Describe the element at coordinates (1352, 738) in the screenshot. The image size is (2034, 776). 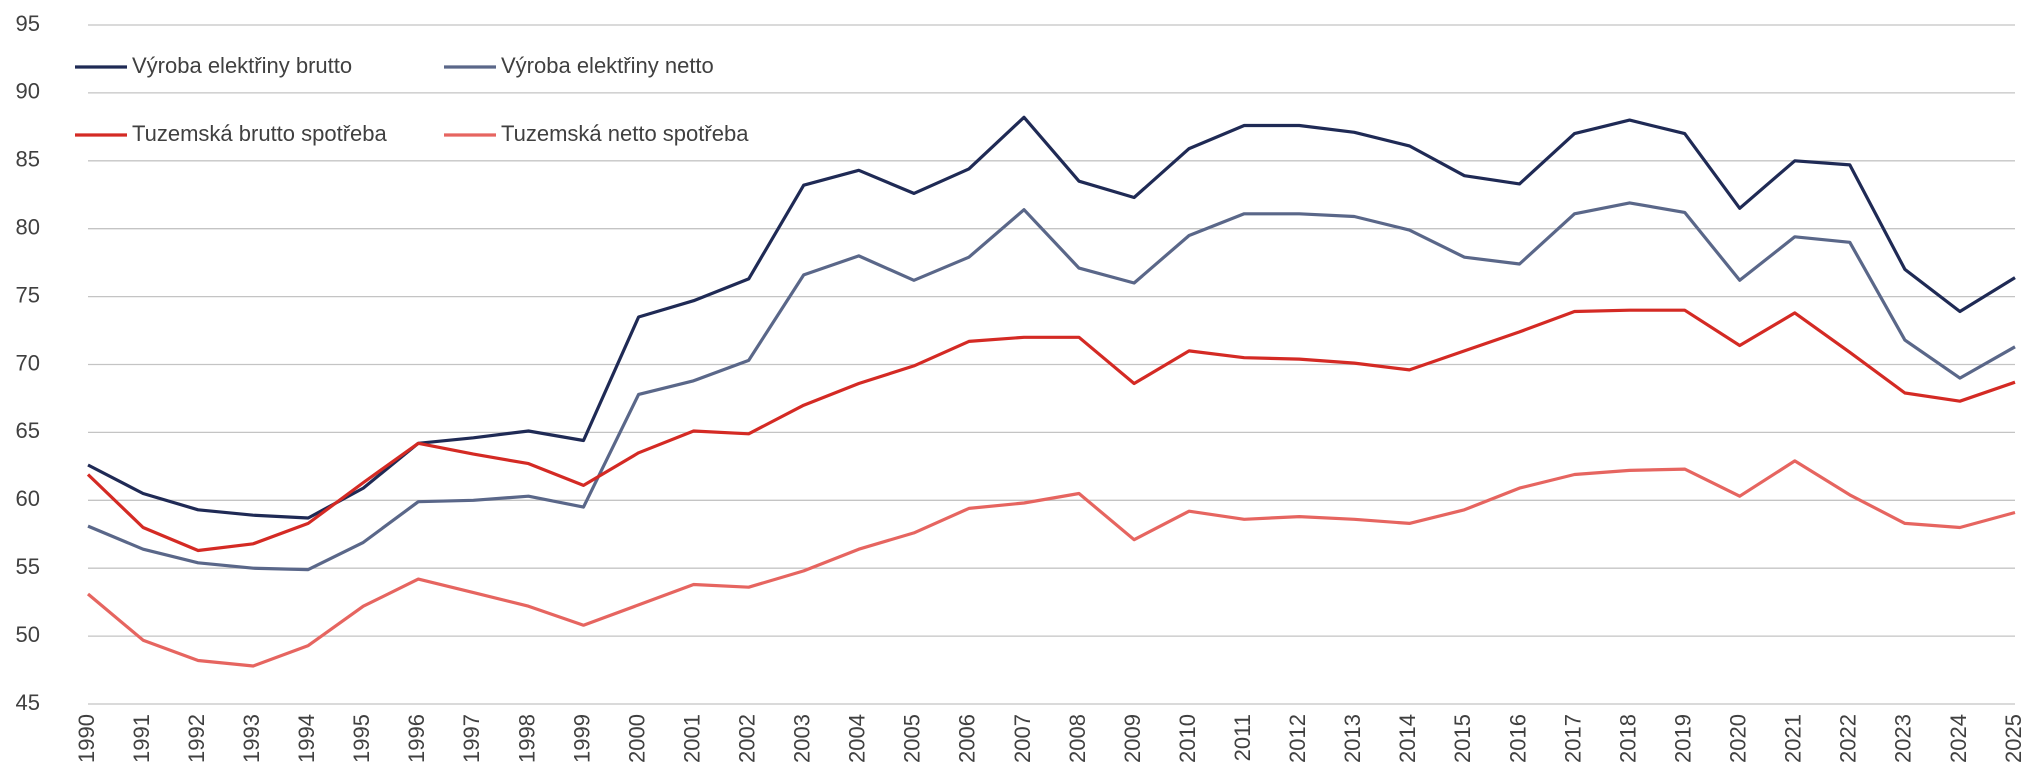
I see `x-tick-label: 2013` at that location.